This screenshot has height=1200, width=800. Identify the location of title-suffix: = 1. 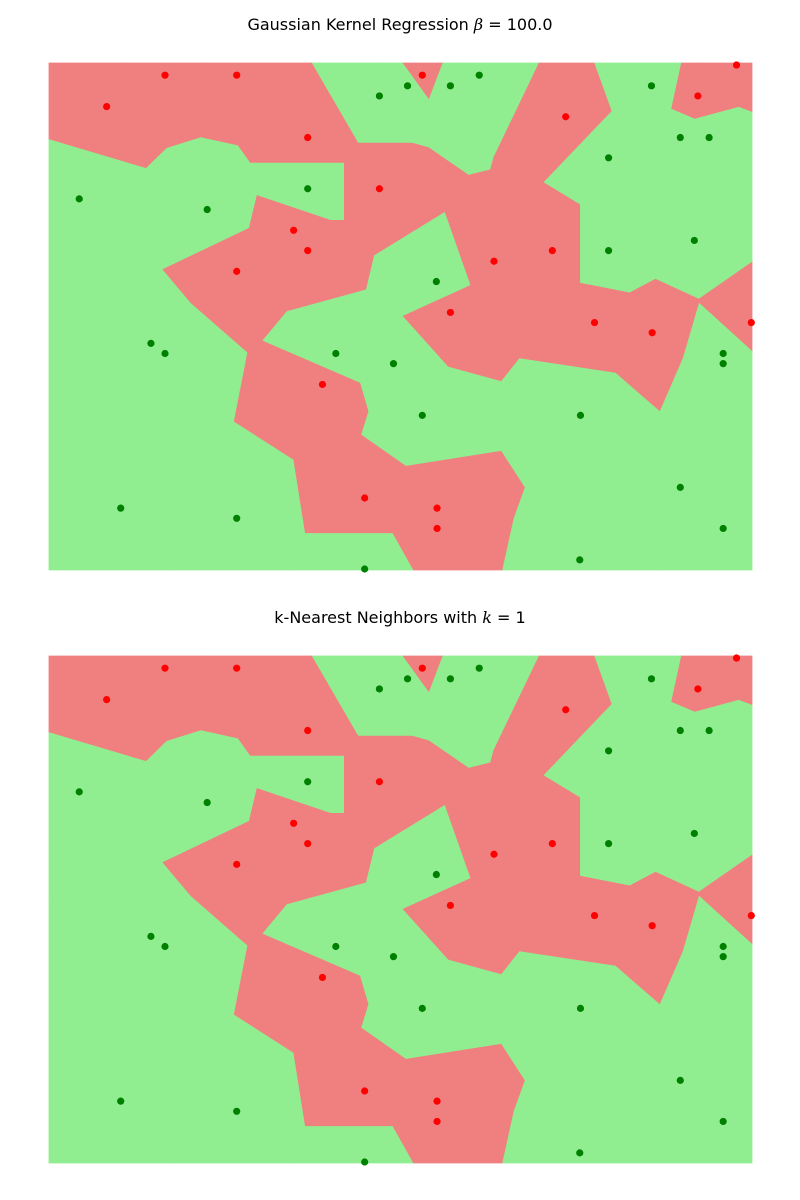
(508, 617).